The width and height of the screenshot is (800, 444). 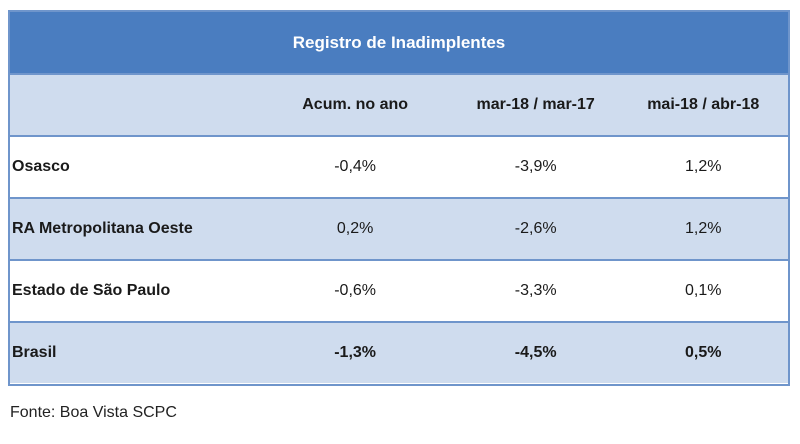 I want to click on row-region: Estado de São Paulo, so click(x=91, y=290).